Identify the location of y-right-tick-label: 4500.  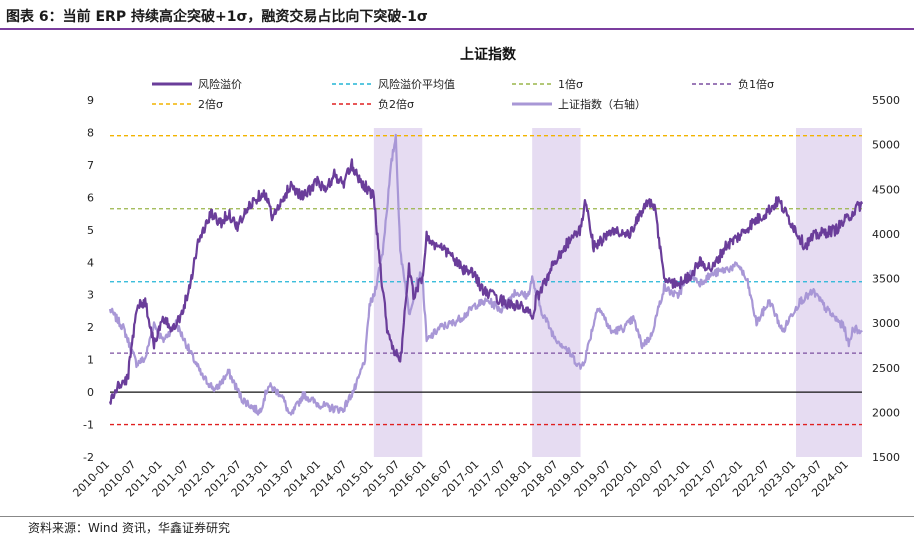
(886, 189).